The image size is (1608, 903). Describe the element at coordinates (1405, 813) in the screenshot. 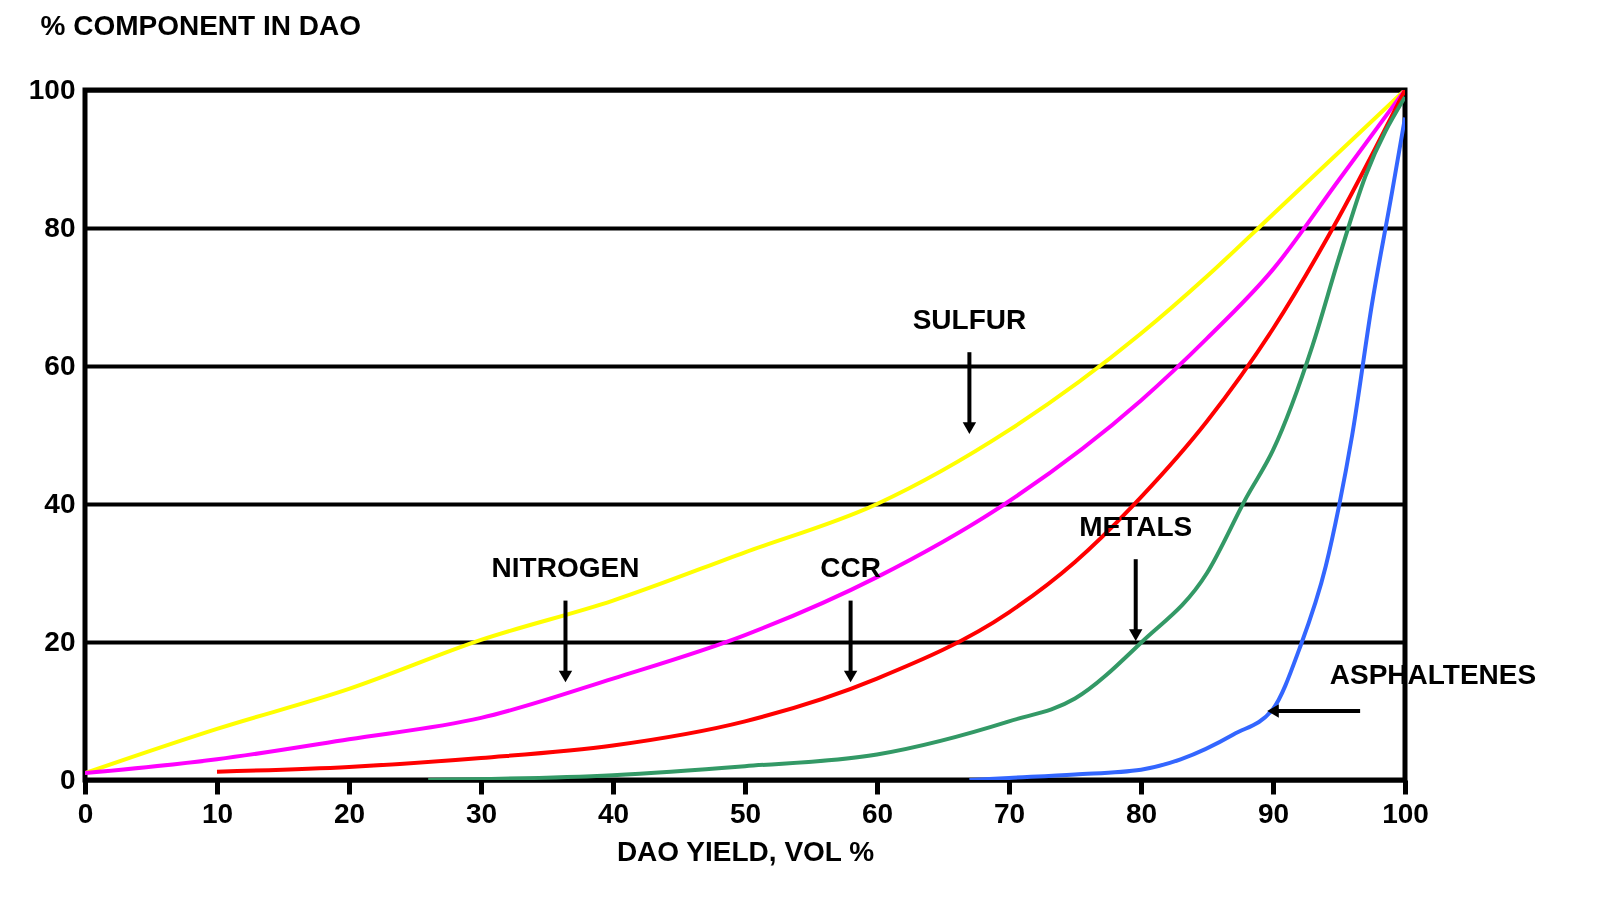

I see `x-tick-label: 100` at that location.